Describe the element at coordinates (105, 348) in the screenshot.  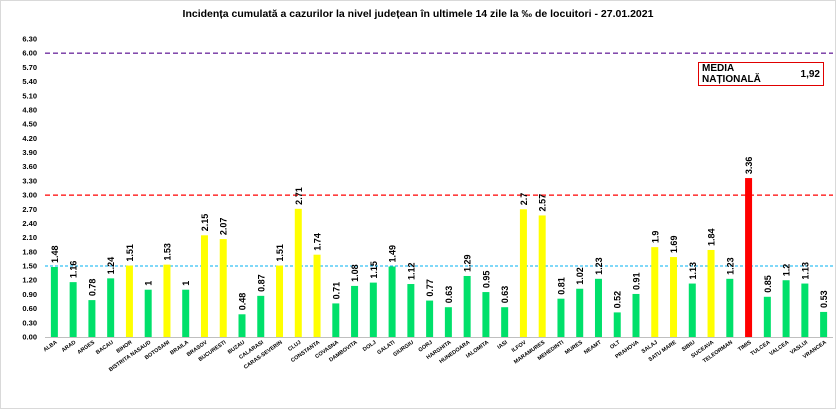
I see `x-tick-label: BACAU` at that location.